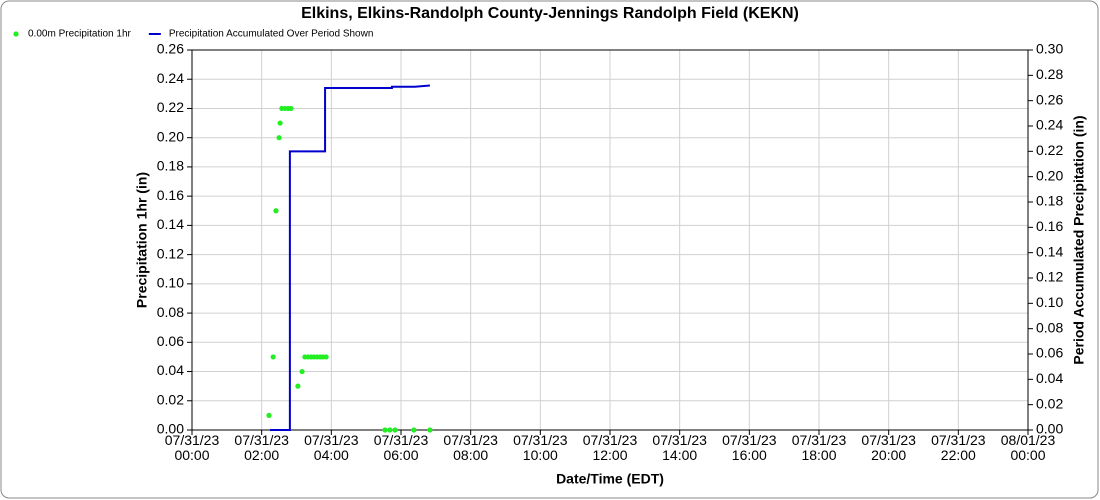 Image resolution: width=1100 pixels, height=500 pixels. Describe the element at coordinates (170, 49) in the screenshot. I see `y-tick-label: 0.26` at that location.